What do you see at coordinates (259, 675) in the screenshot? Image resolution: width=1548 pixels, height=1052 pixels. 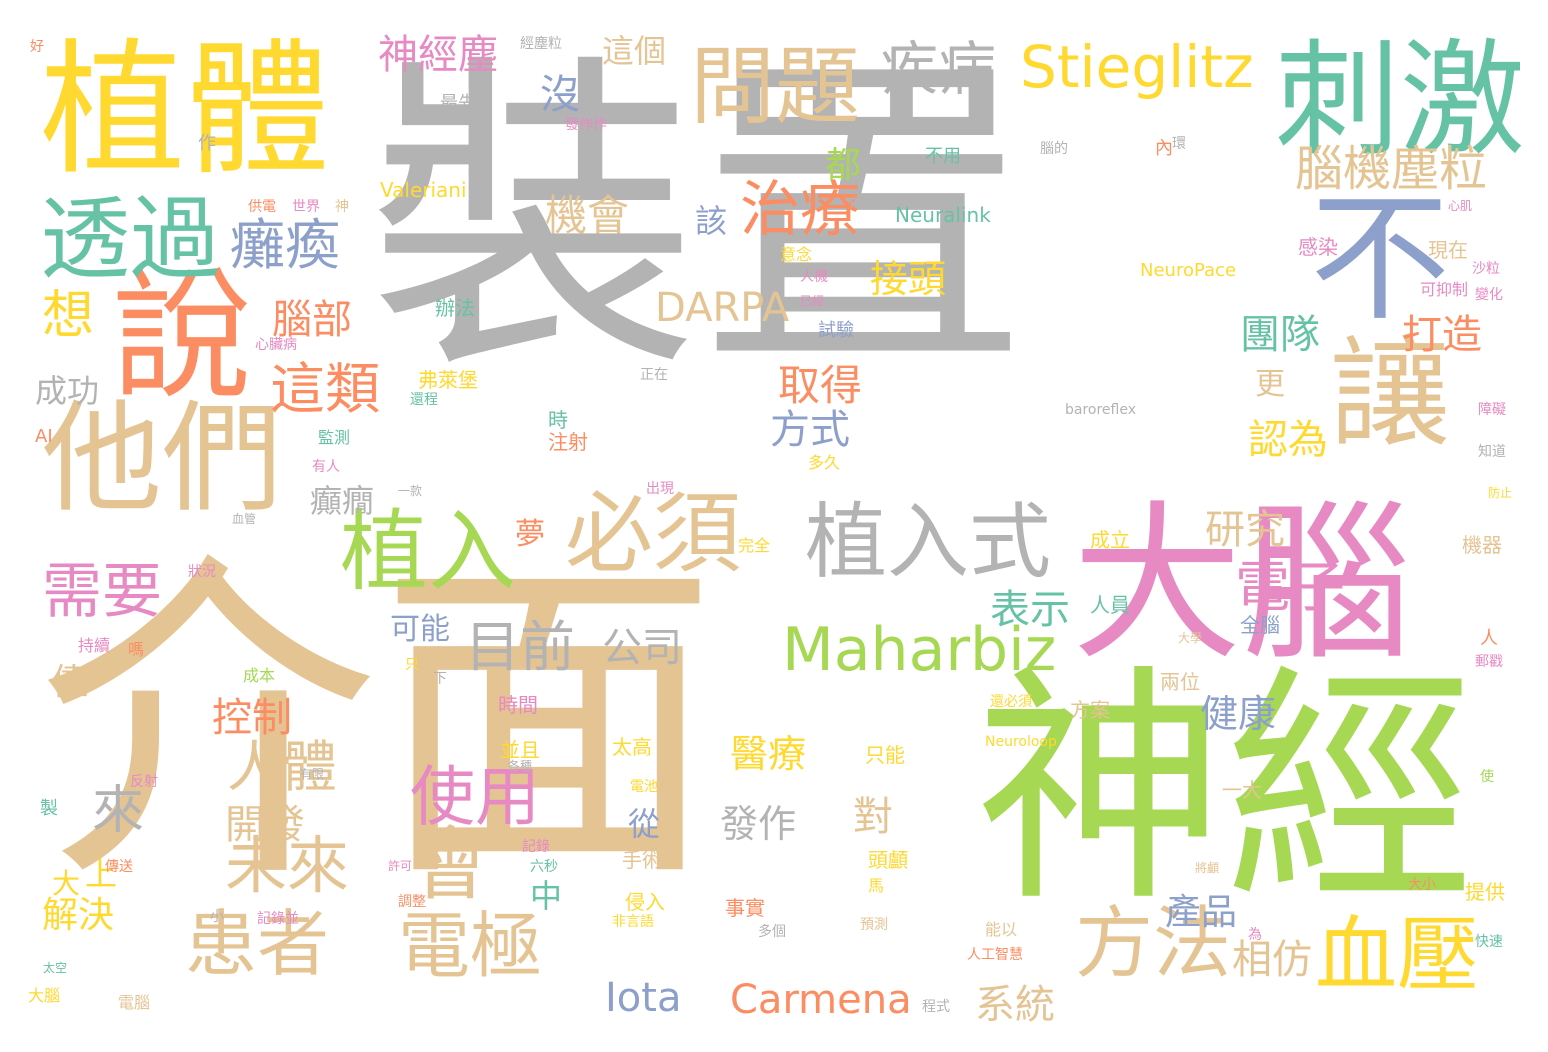 I see `cloud-word: 成本` at bounding box center [259, 675].